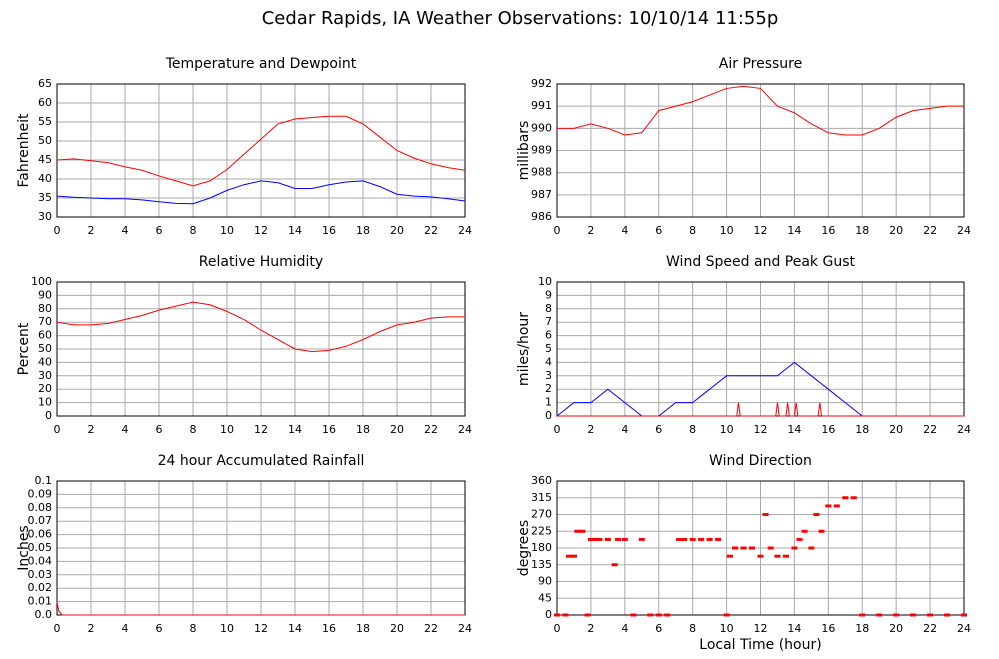  What do you see at coordinates (524, 349) in the screenshot?
I see `y-axis-label: miles/hour` at bounding box center [524, 349].